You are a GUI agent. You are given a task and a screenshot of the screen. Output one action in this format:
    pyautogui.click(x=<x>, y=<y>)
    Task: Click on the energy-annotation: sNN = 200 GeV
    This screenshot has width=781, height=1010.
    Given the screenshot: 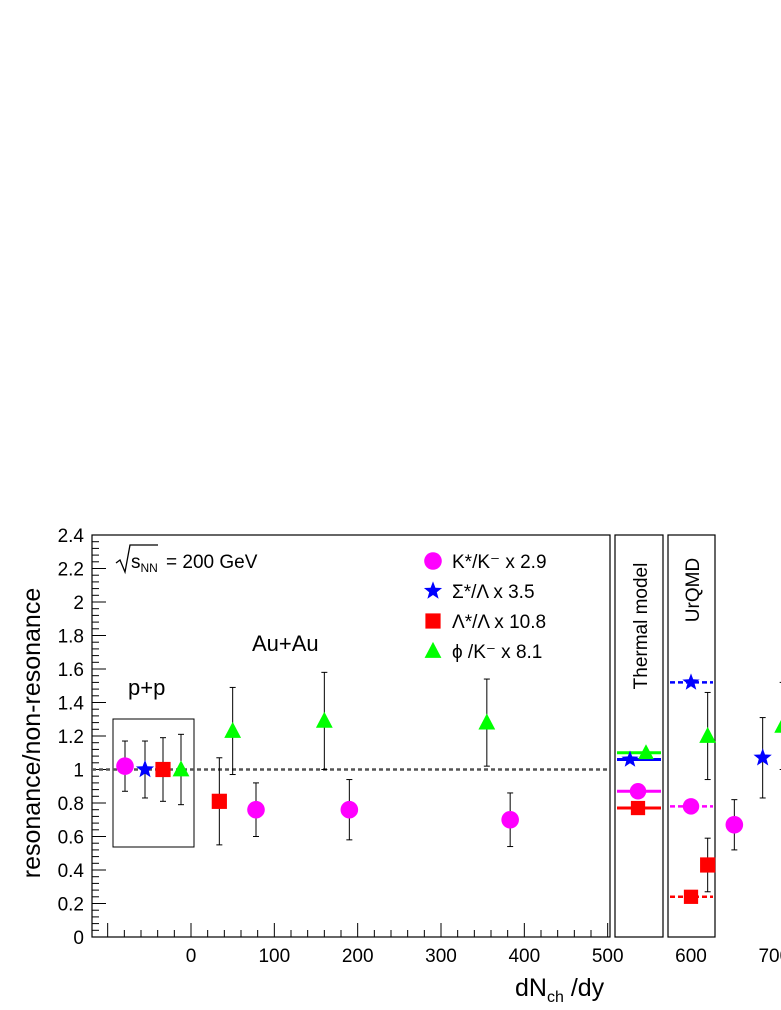 What is the action you would take?
    pyautogui.click(x=186, y=559)
    